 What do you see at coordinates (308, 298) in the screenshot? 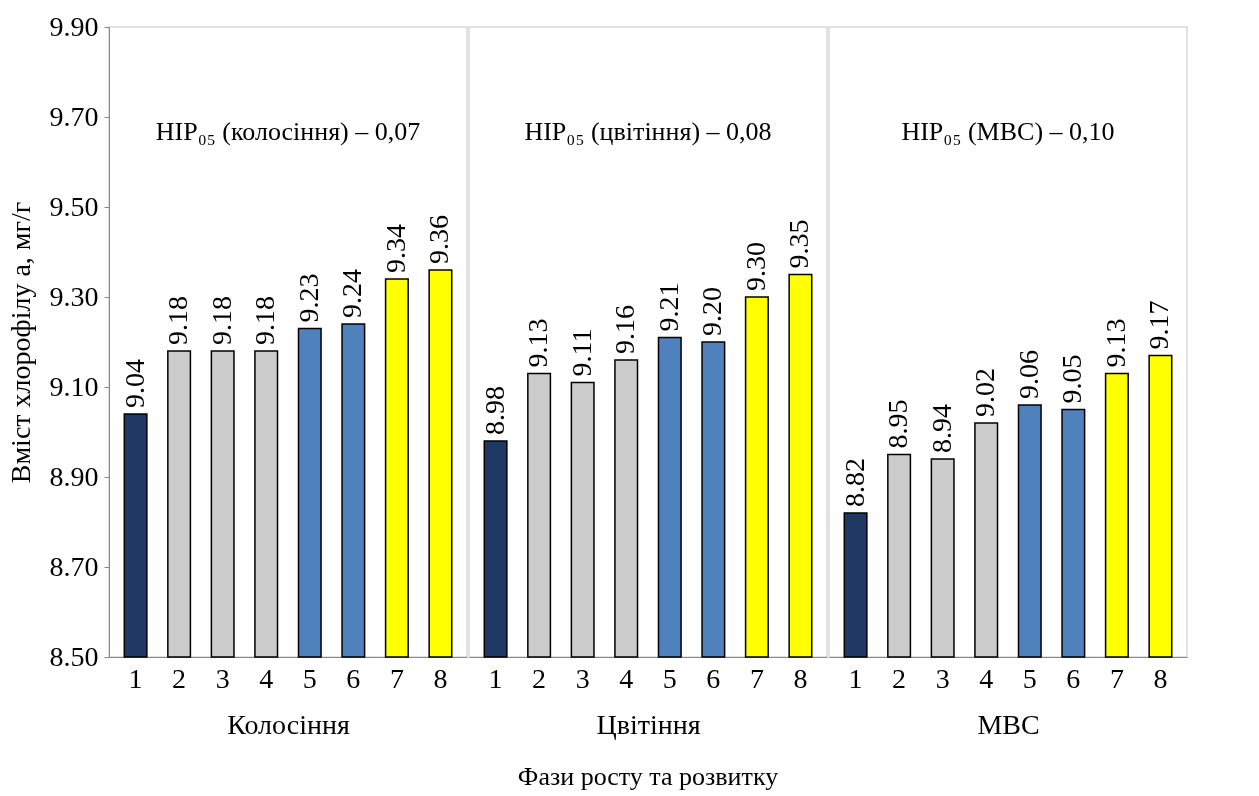
I see `data-label: 9.23` at bounding box center [308, 298].